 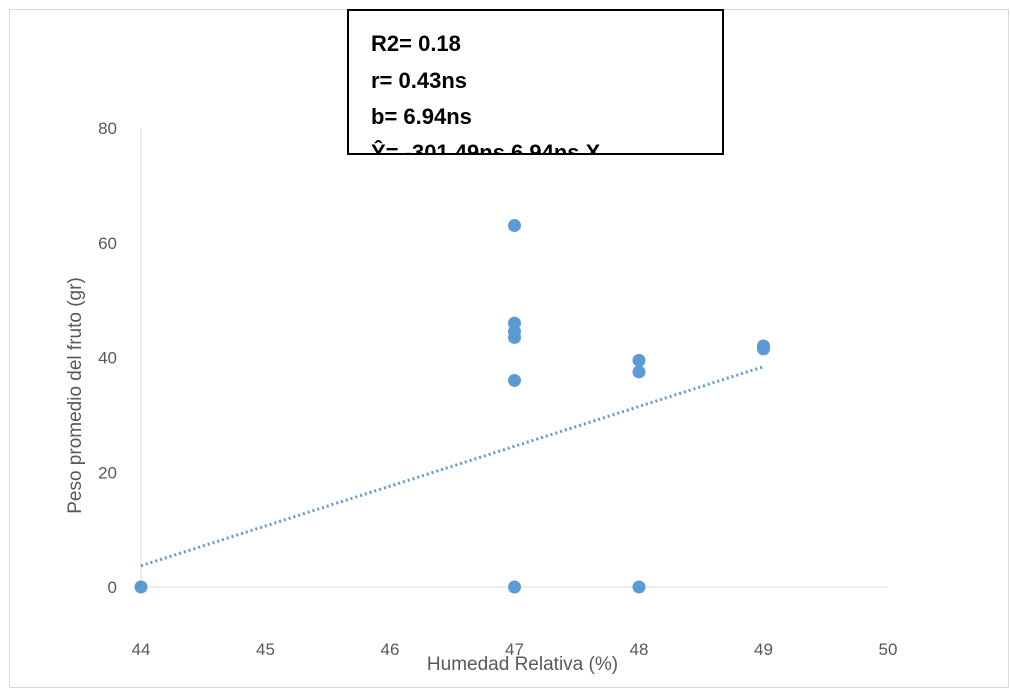 I want to click on x-tick-label: 49, so click(x=763, y=649).